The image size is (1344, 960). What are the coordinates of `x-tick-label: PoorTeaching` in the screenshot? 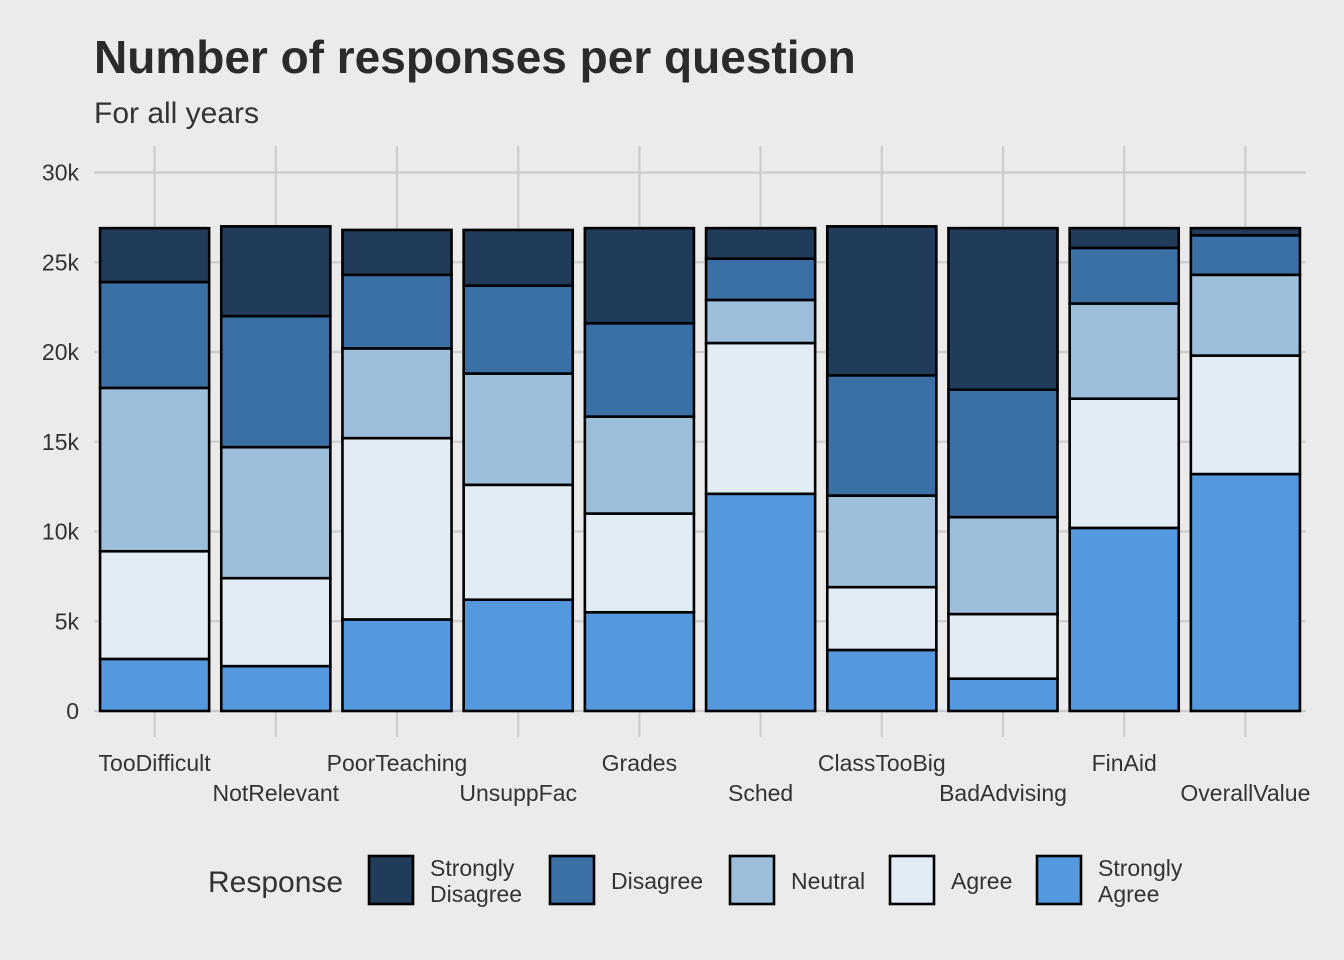 It's located at (397, 763).